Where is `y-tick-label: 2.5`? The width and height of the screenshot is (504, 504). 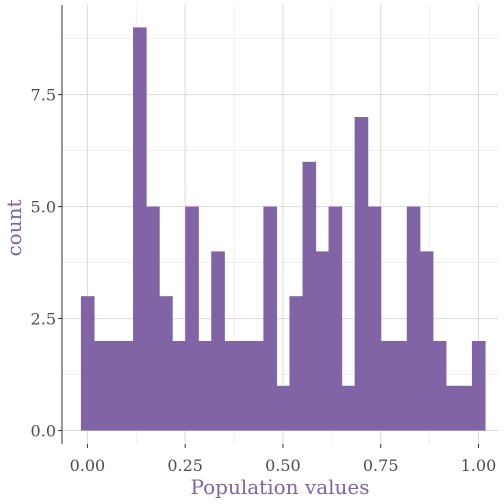 y-tick-label: 2.5 is located at coordinates (43, 319).